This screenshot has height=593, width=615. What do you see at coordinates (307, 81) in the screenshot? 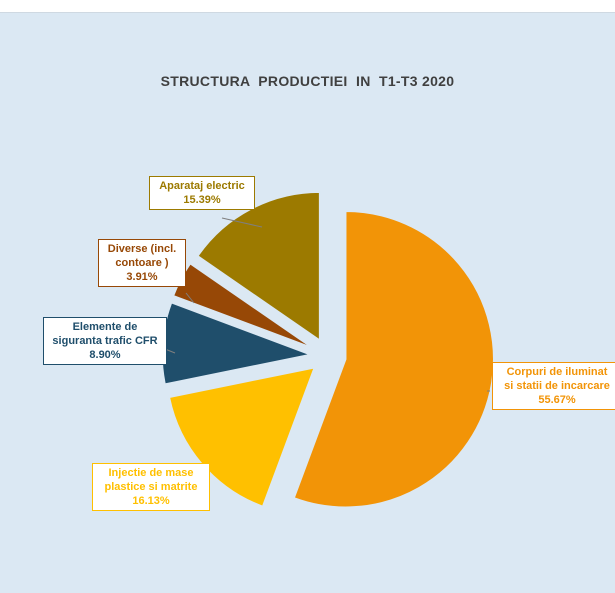
I see `chart-title: STRUCTURA PRODUCTIEI IN T1-T3 2020` at bounding box center [307, 81].